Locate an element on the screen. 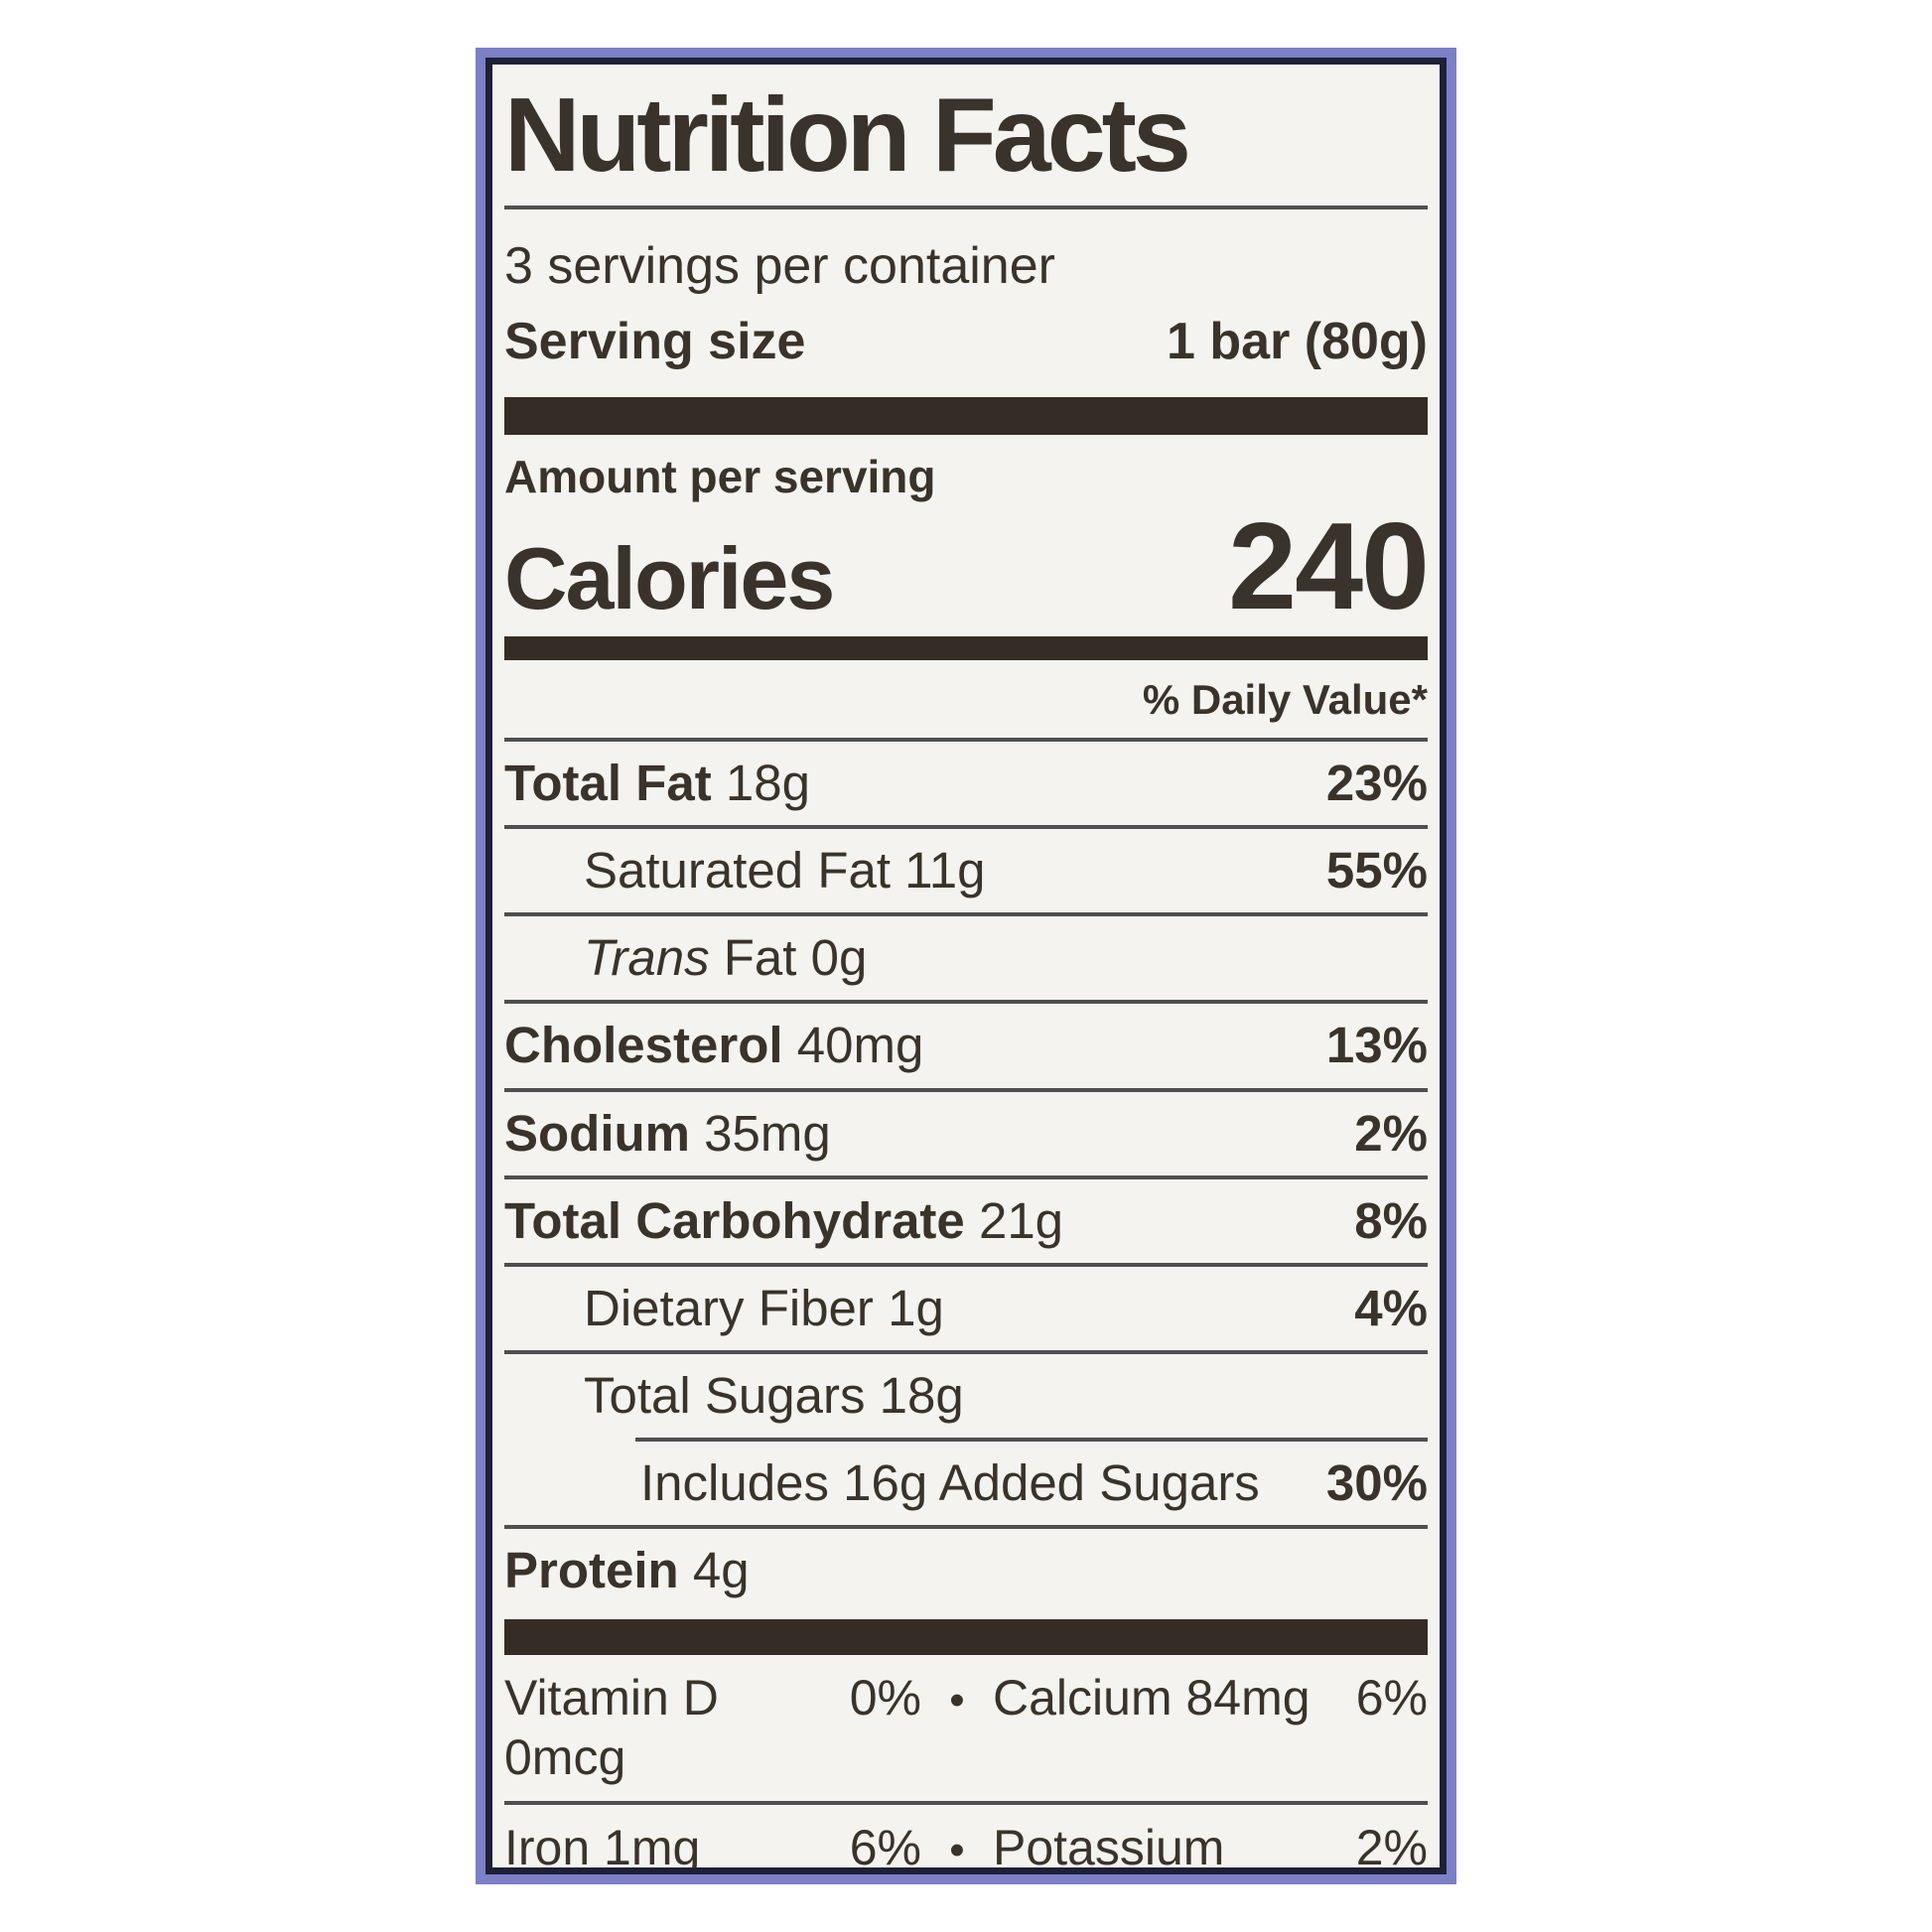  calories-label: Calories is located at coordinates (670, 577).